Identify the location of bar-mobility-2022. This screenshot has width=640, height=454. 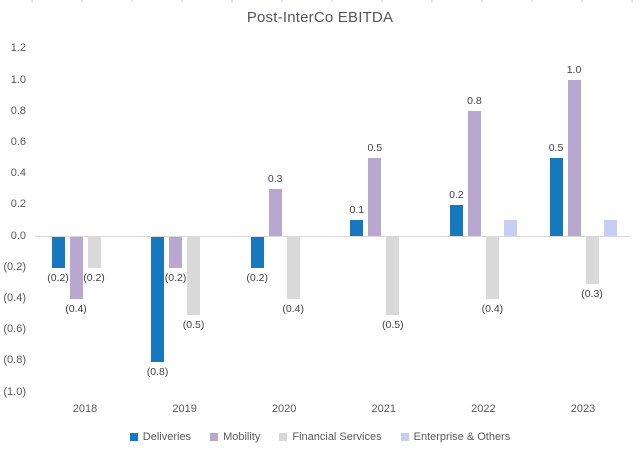
(474, 173).